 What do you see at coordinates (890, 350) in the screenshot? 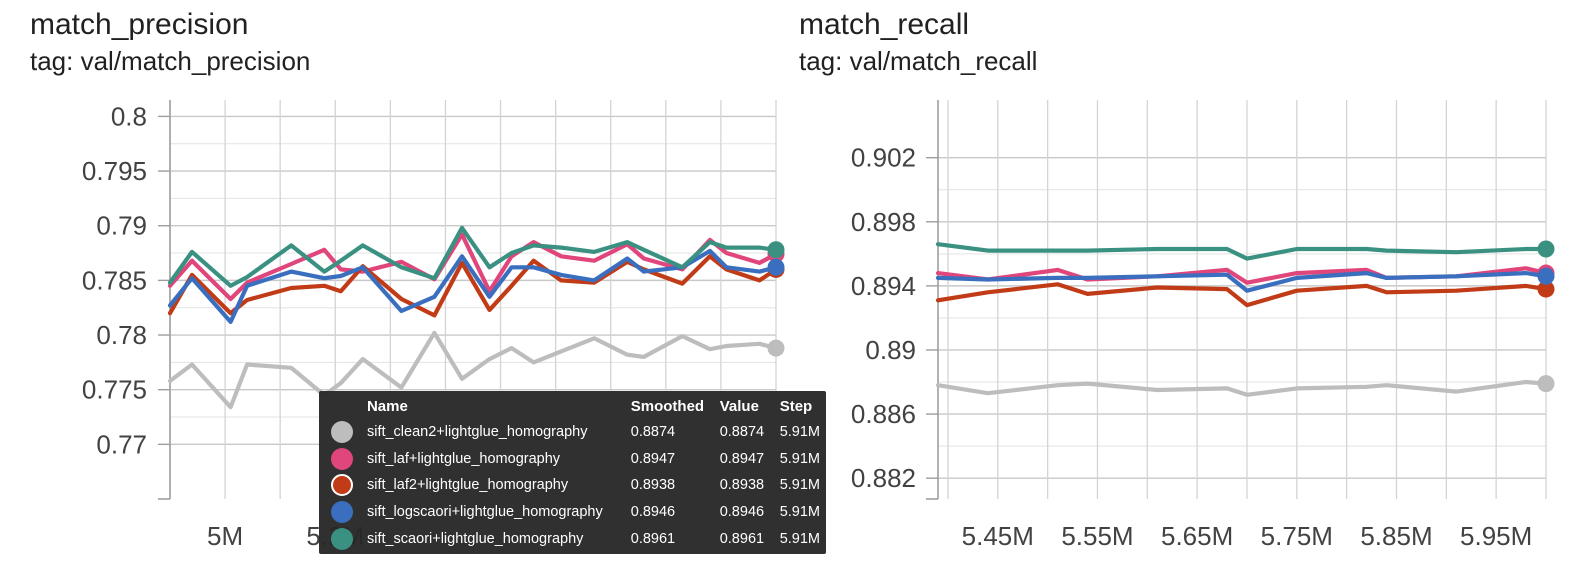
I see `y-tick-label: 0.89` at bounding box center [890, 350].